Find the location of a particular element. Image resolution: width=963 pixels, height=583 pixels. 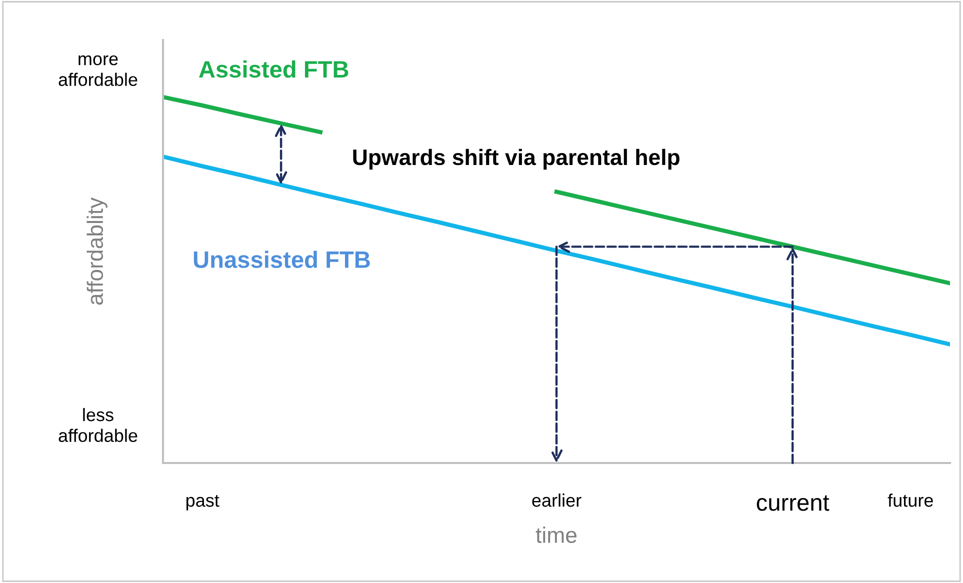

series-label: Unassisted FTB is located at coordinates (282, 259).